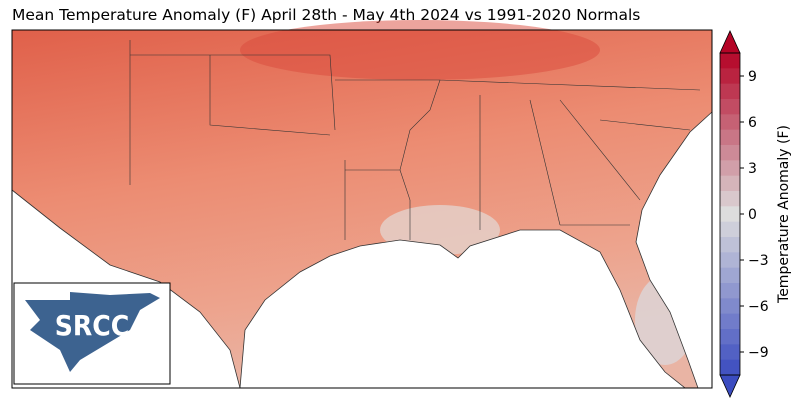 The height and width of the screenshot is (405, 800). Describe the element at coordinates (758, 307) in the screenshot. I see `colorbar-tick-label: −6` at that location.